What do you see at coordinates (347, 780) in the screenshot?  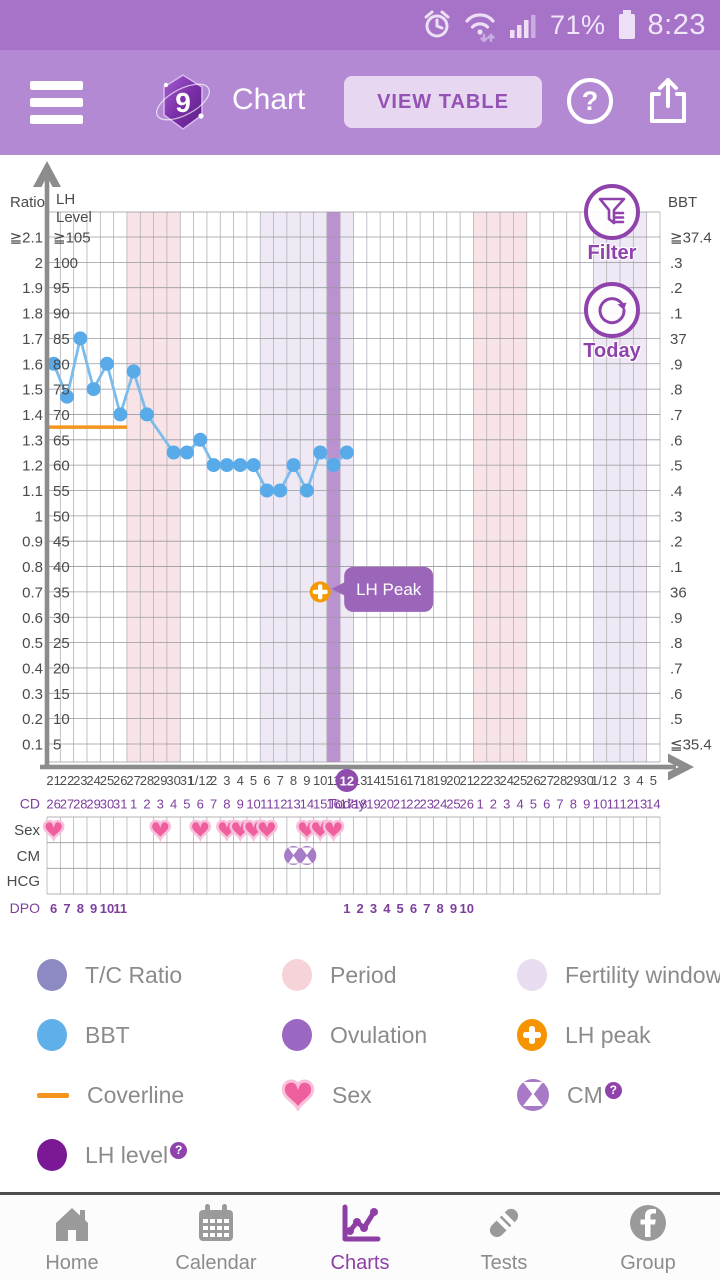 I see `today-date-marker: 12` at bounding box center [347, 780].